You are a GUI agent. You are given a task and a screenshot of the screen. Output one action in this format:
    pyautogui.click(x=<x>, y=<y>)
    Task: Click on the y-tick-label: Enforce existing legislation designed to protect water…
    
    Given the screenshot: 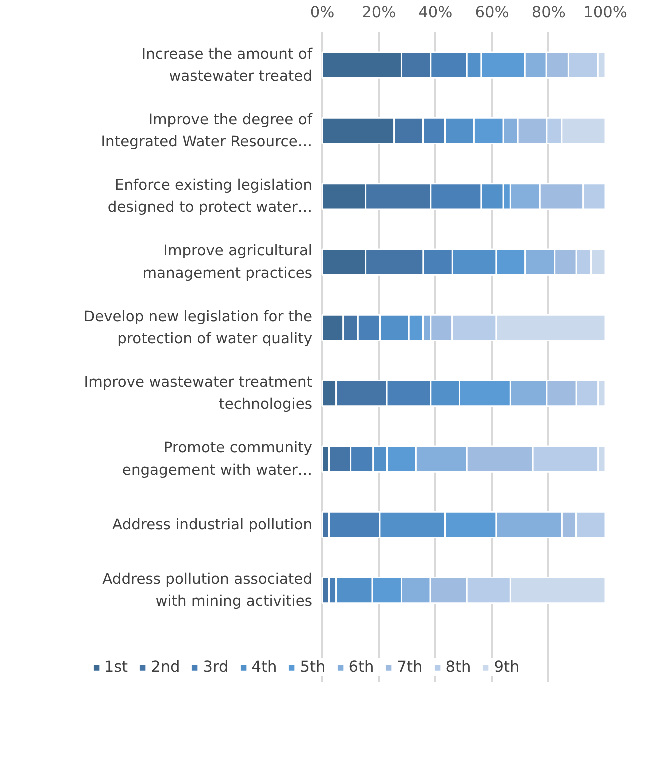 What is the action you would take?
    pyautogui.click(x=210, y=196)
    